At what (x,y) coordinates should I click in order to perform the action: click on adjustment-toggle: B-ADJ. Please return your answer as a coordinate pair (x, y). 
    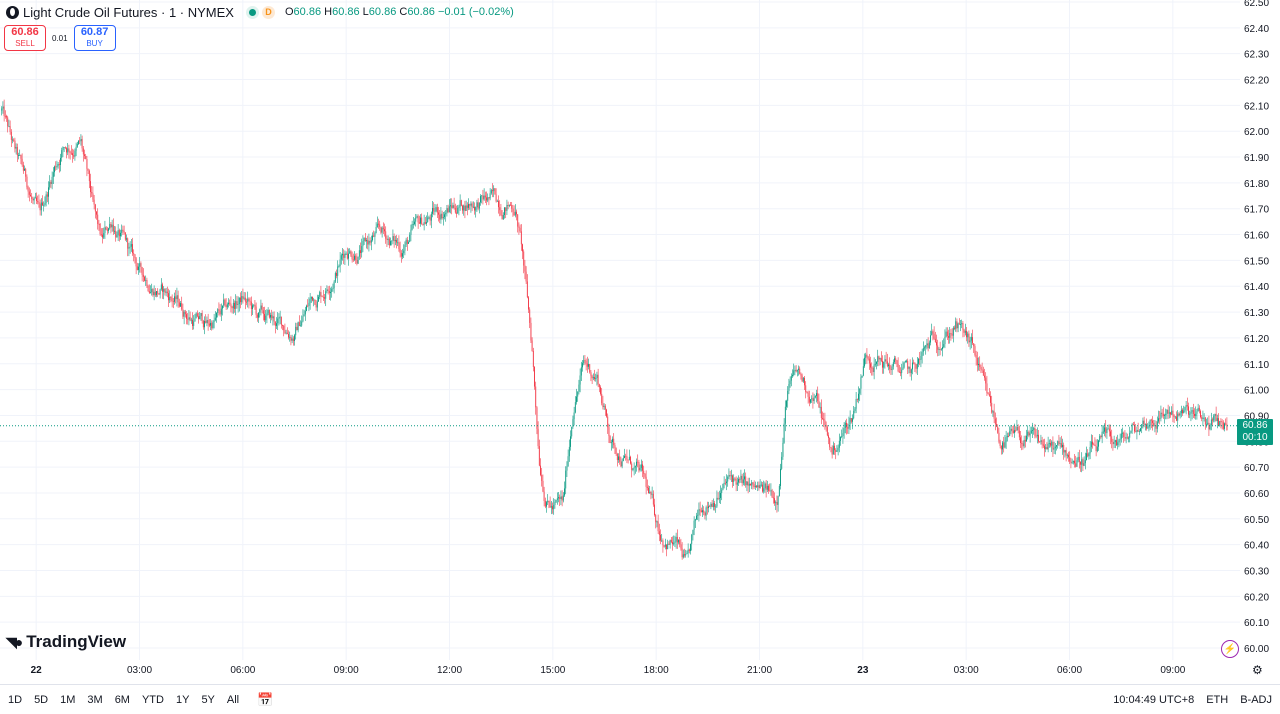
    Looking at the image, I should click on (1256, 699).